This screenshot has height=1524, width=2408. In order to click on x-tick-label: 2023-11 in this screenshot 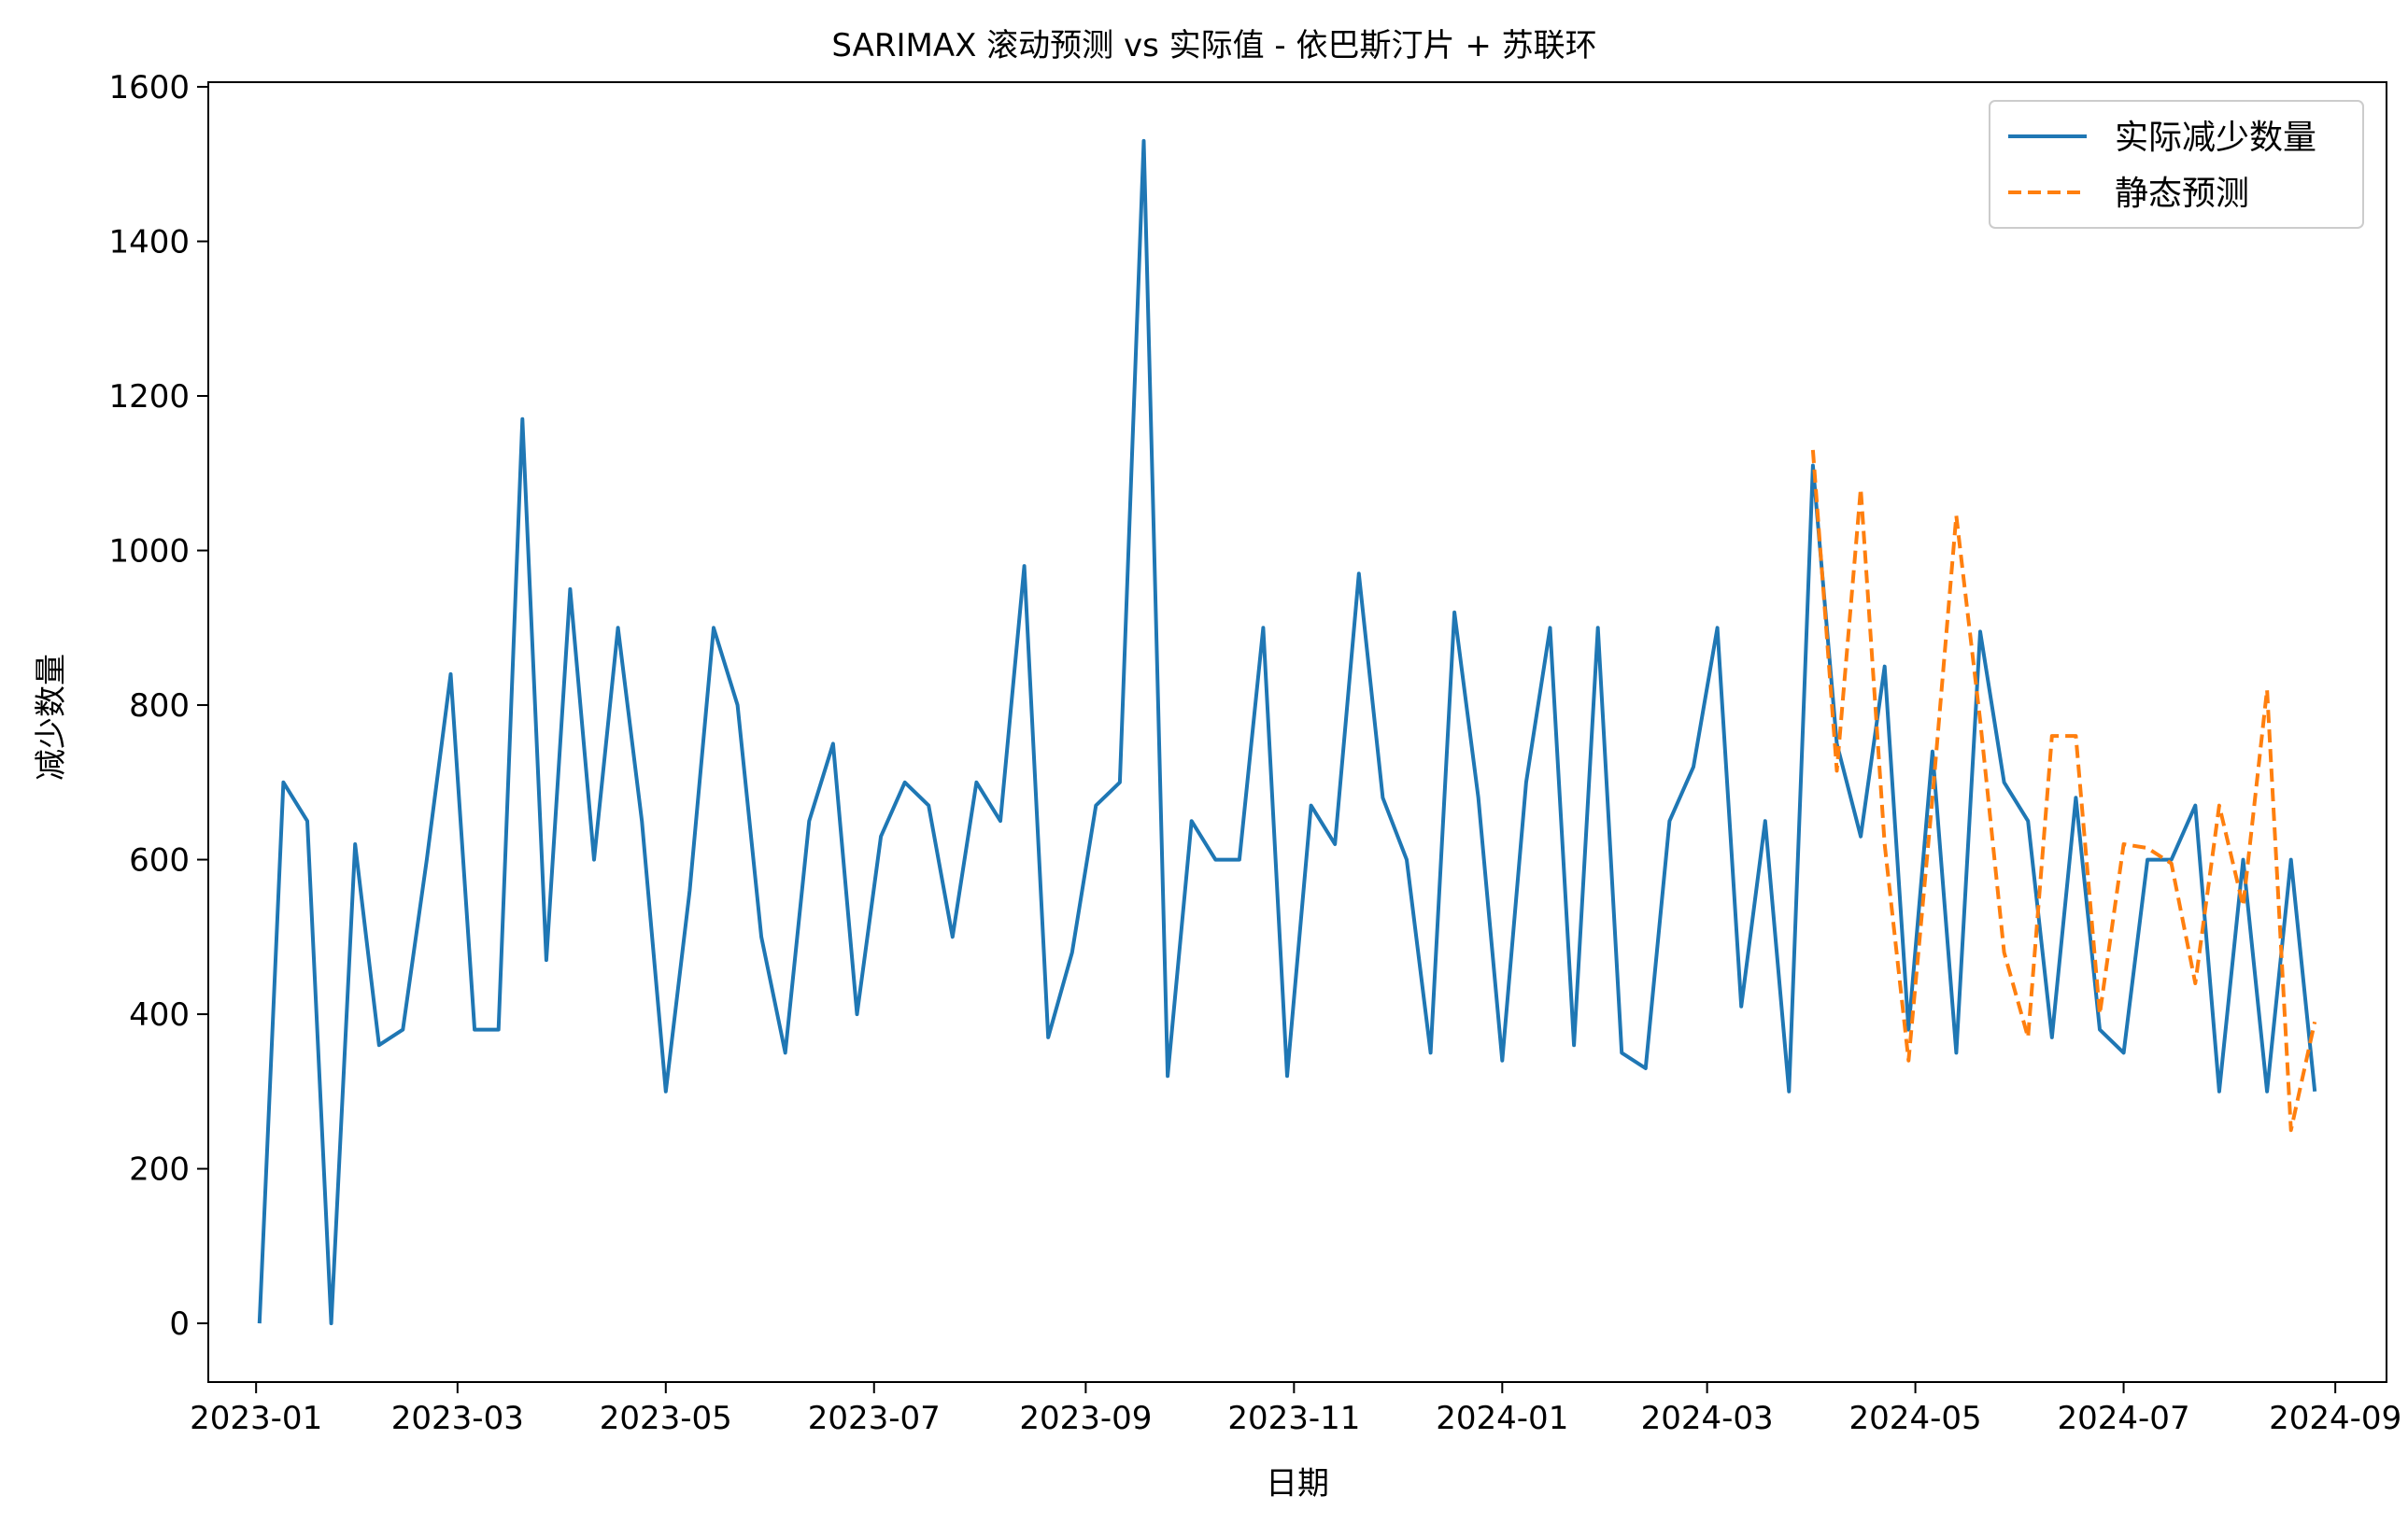, I will do `click(1293, 1419)`.